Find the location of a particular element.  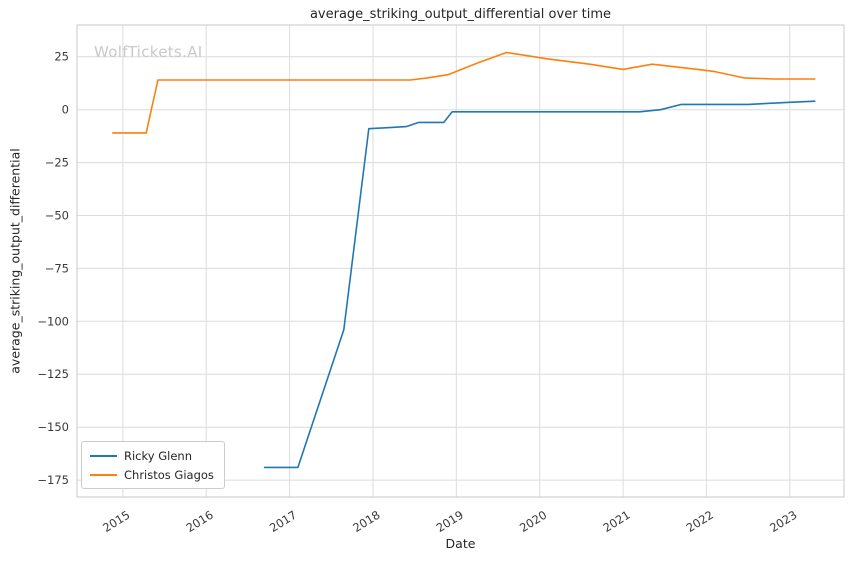

svg-text: −50 is located at coordinates (57, 216).